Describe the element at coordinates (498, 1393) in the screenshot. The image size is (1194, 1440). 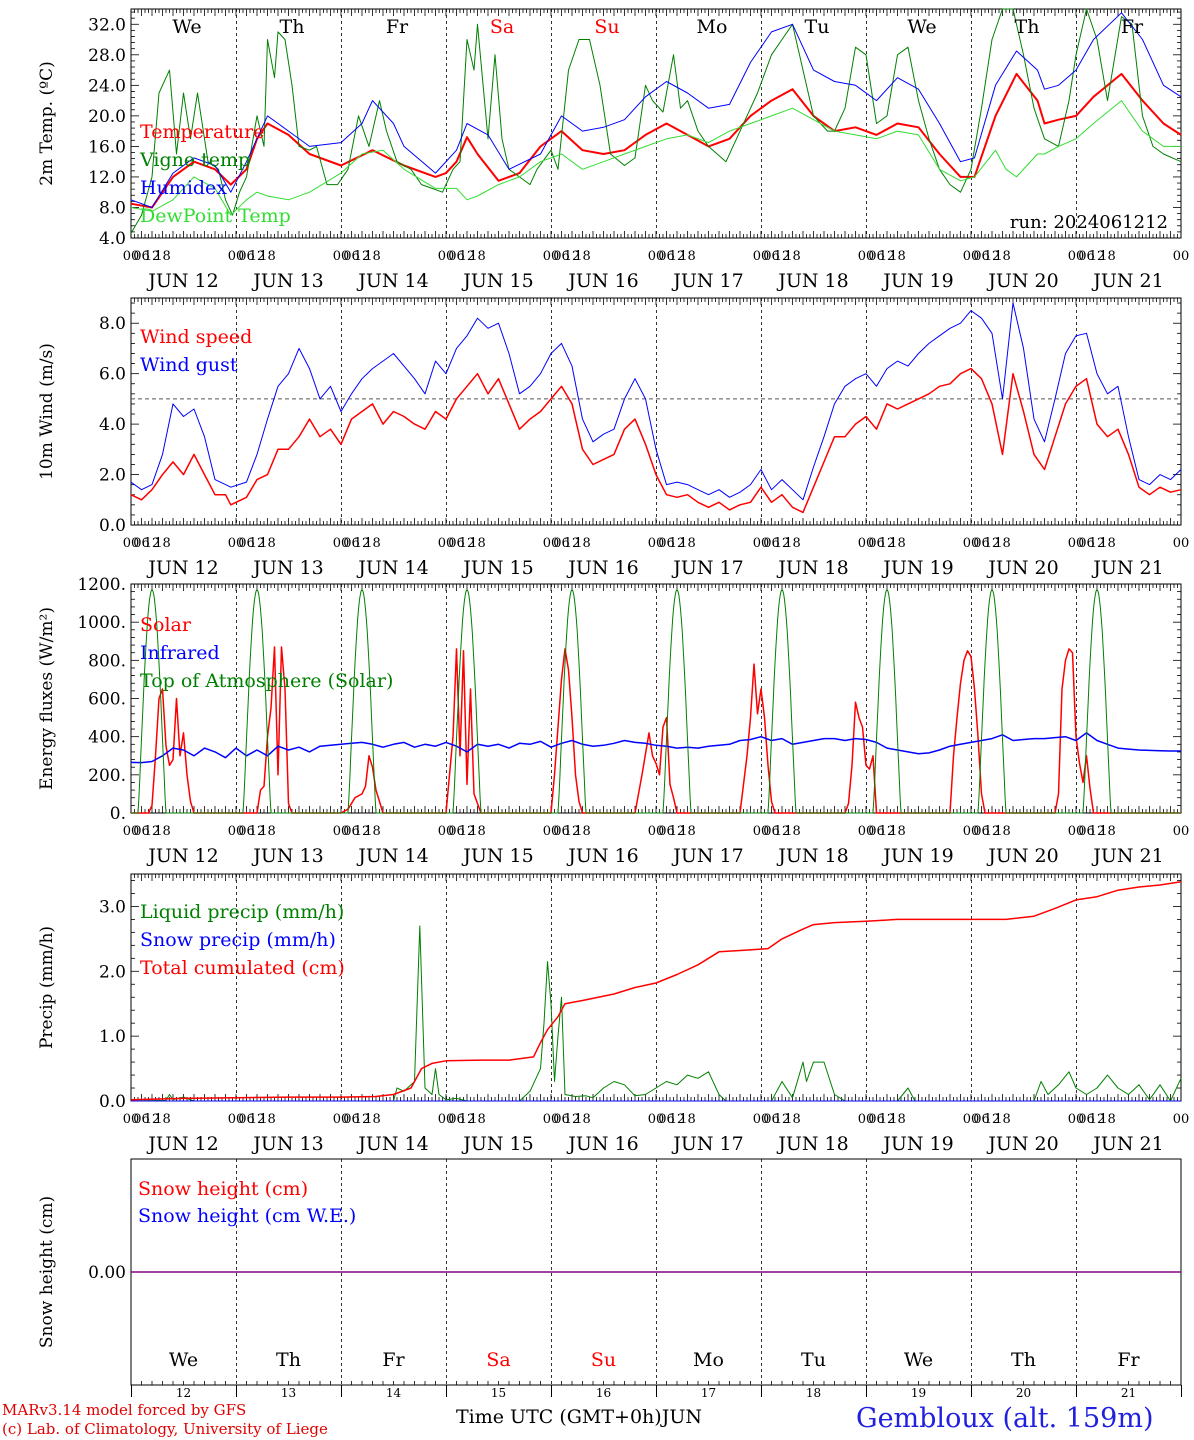
I see `day-number-label: 15` at that location.